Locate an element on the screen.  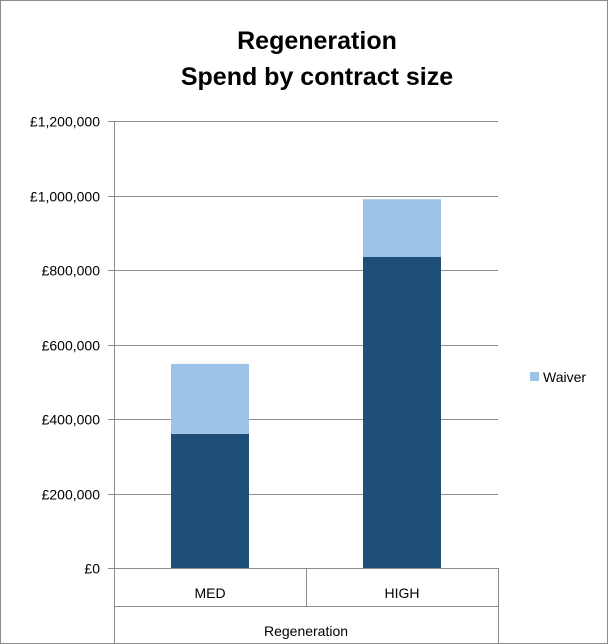
chart-title: Regeneration Spend by contract size is located at coordinates (317, 59).